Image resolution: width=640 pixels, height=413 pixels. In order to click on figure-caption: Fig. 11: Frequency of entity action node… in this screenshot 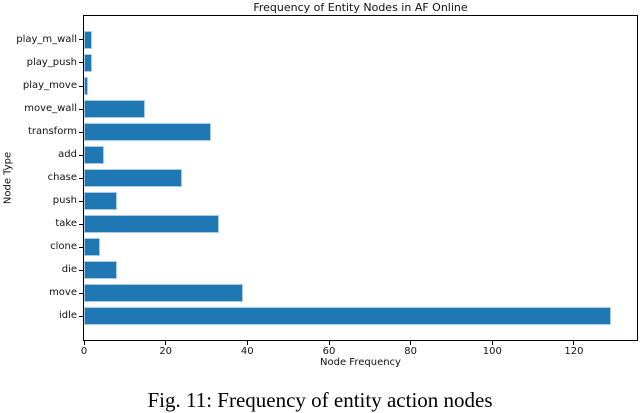, I will do `click(320, 400)`.